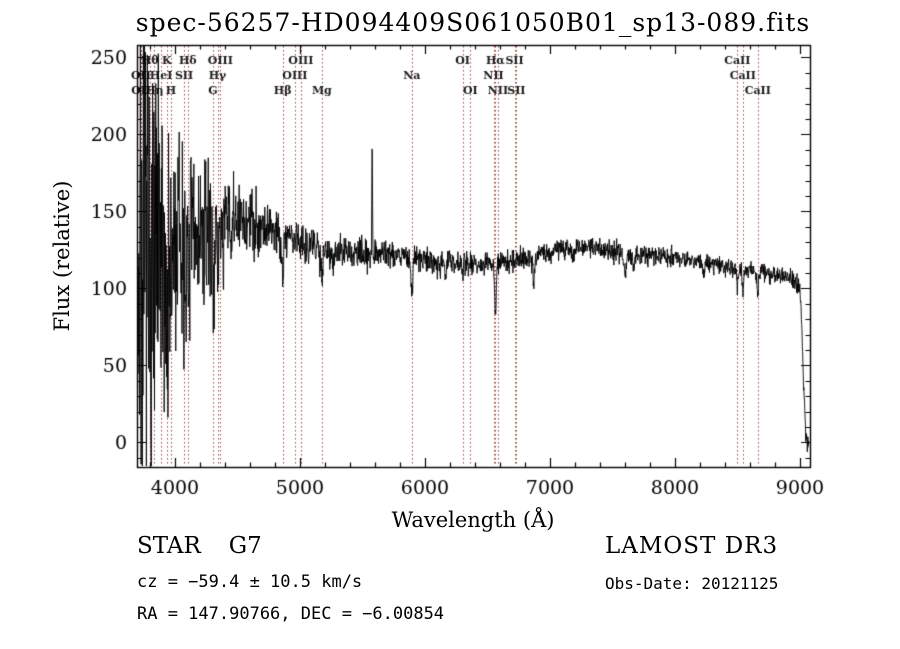 This screenshot has width=900, height=649. What do you see at coordinates (250, 582) in the screenshot?
I see `cz-velocity-label: cz = −59.4 ± 10.5 km/s` at bounding box center [250, 582].